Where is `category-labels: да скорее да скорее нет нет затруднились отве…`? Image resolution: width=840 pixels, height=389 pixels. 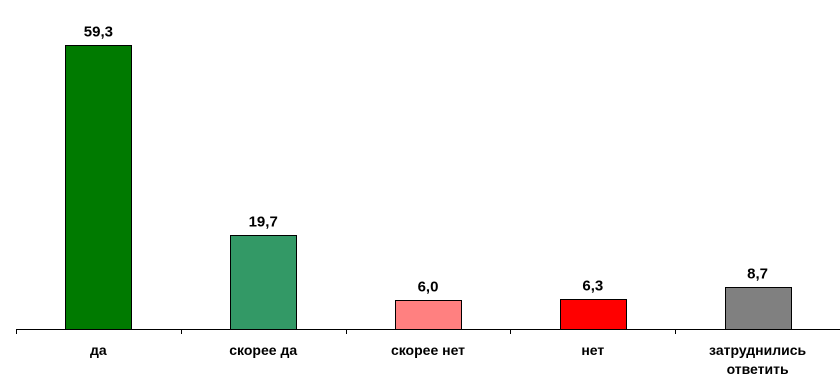 category-labels: да скорее да скорее нет нет затруднились отве… is located at coordinates (448, 359).